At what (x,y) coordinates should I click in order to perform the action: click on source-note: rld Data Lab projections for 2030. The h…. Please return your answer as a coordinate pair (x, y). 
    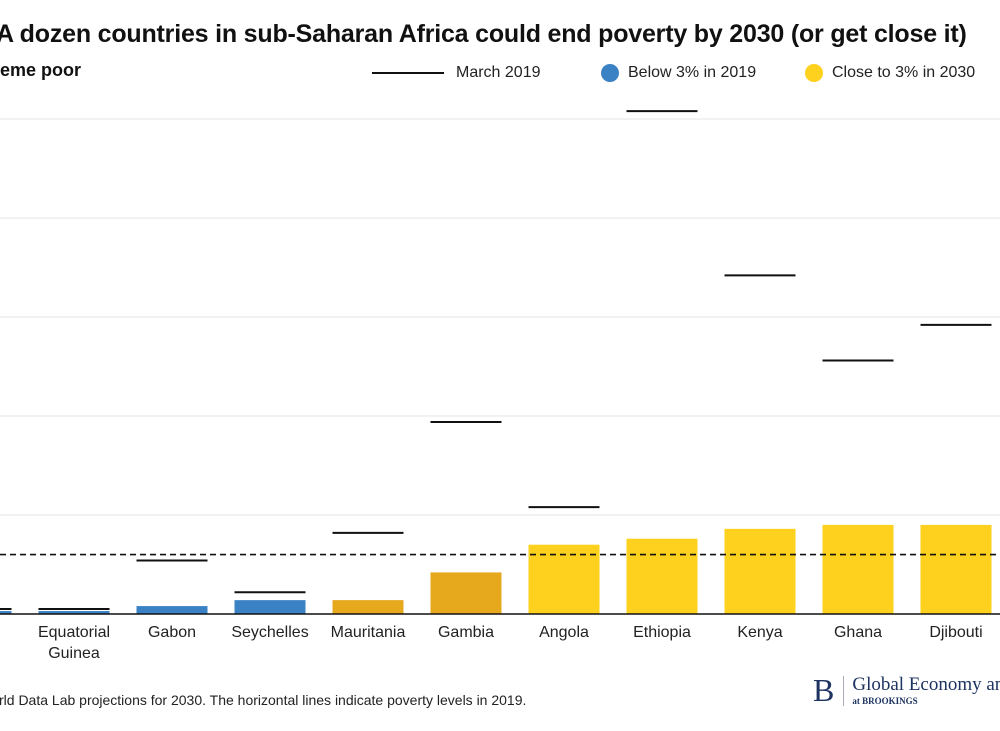
    Looking at the image, I should click on (263, 700).